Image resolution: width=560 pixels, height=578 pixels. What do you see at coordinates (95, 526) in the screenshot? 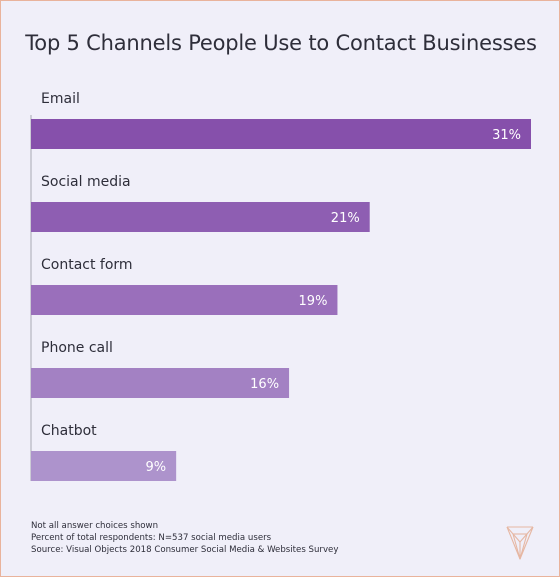
I see `note-answer-choices: Not all answer choices shown` at bounding box center [95, 526].